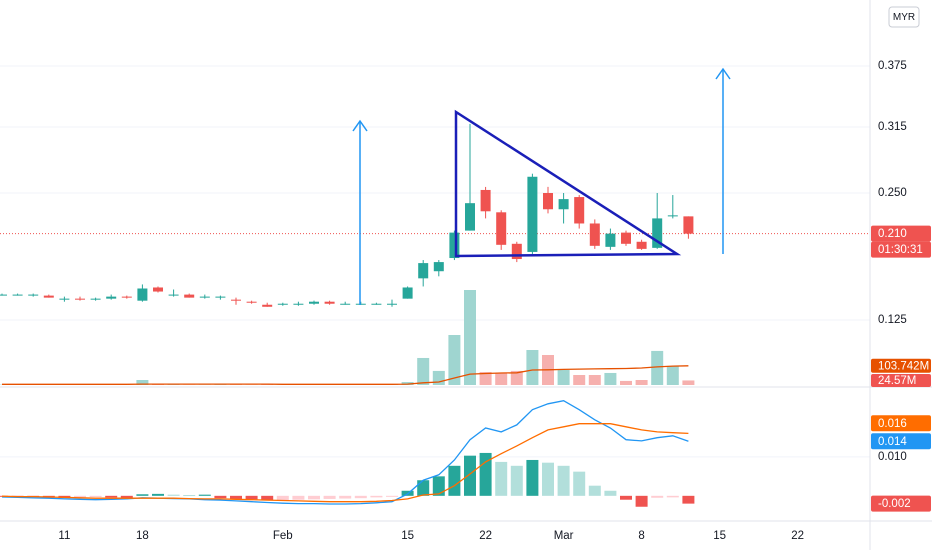  I want to click on macd-line, so click(345, 452).